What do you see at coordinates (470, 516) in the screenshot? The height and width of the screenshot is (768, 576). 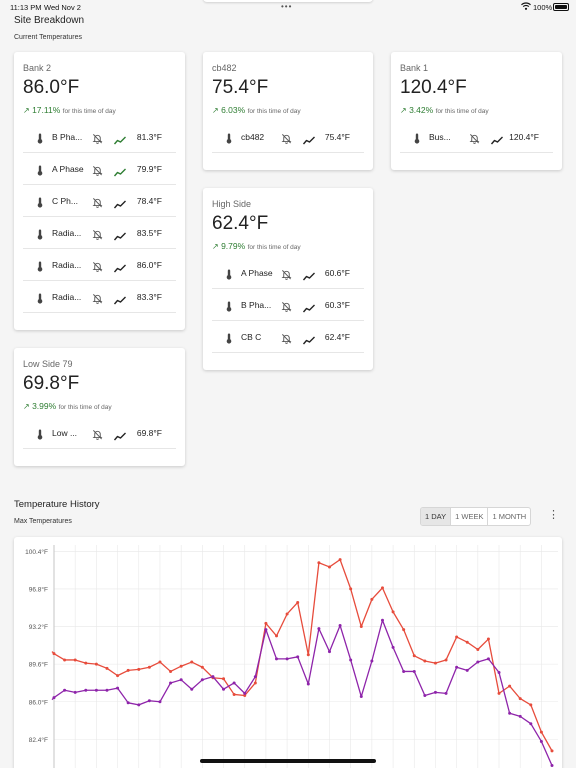 I see `range-1-week-button: 1 WEEK` at bounding box center [470, 516].